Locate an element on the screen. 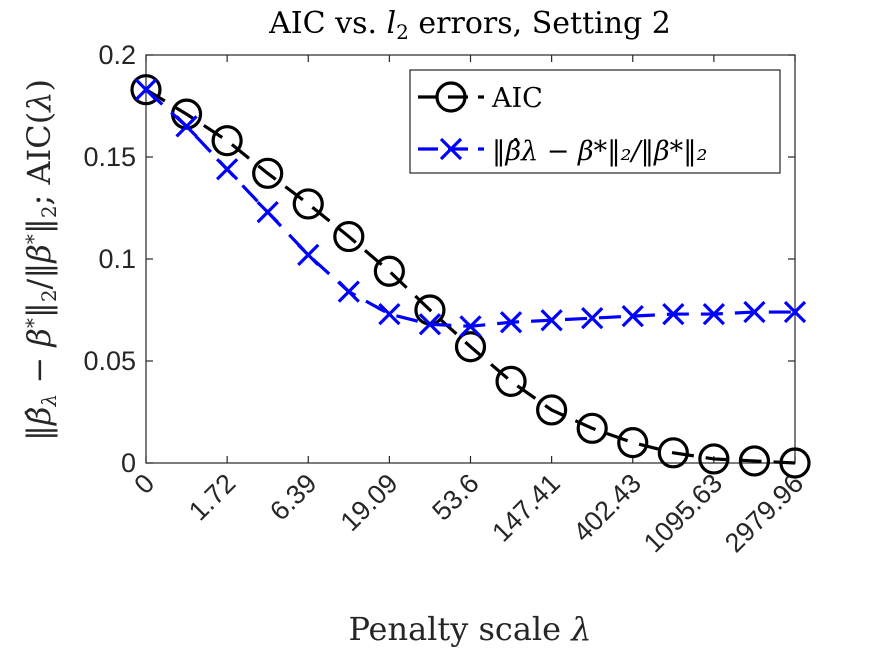 This screenshot has height=656, width=875. legend-entry-l2-error: ‖β̂λ − β*‖₂/‖β*‖₂ is located at coordinates (562, 151).